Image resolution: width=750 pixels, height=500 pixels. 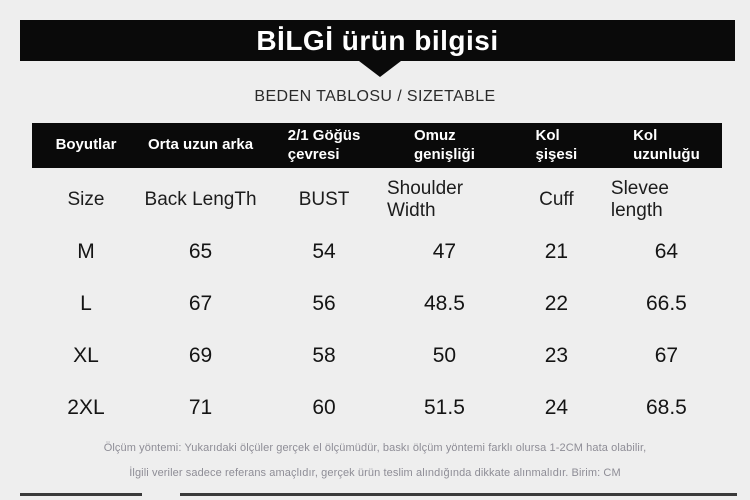 I want to click on cell-bust: 58, so click(x=324, y=355).